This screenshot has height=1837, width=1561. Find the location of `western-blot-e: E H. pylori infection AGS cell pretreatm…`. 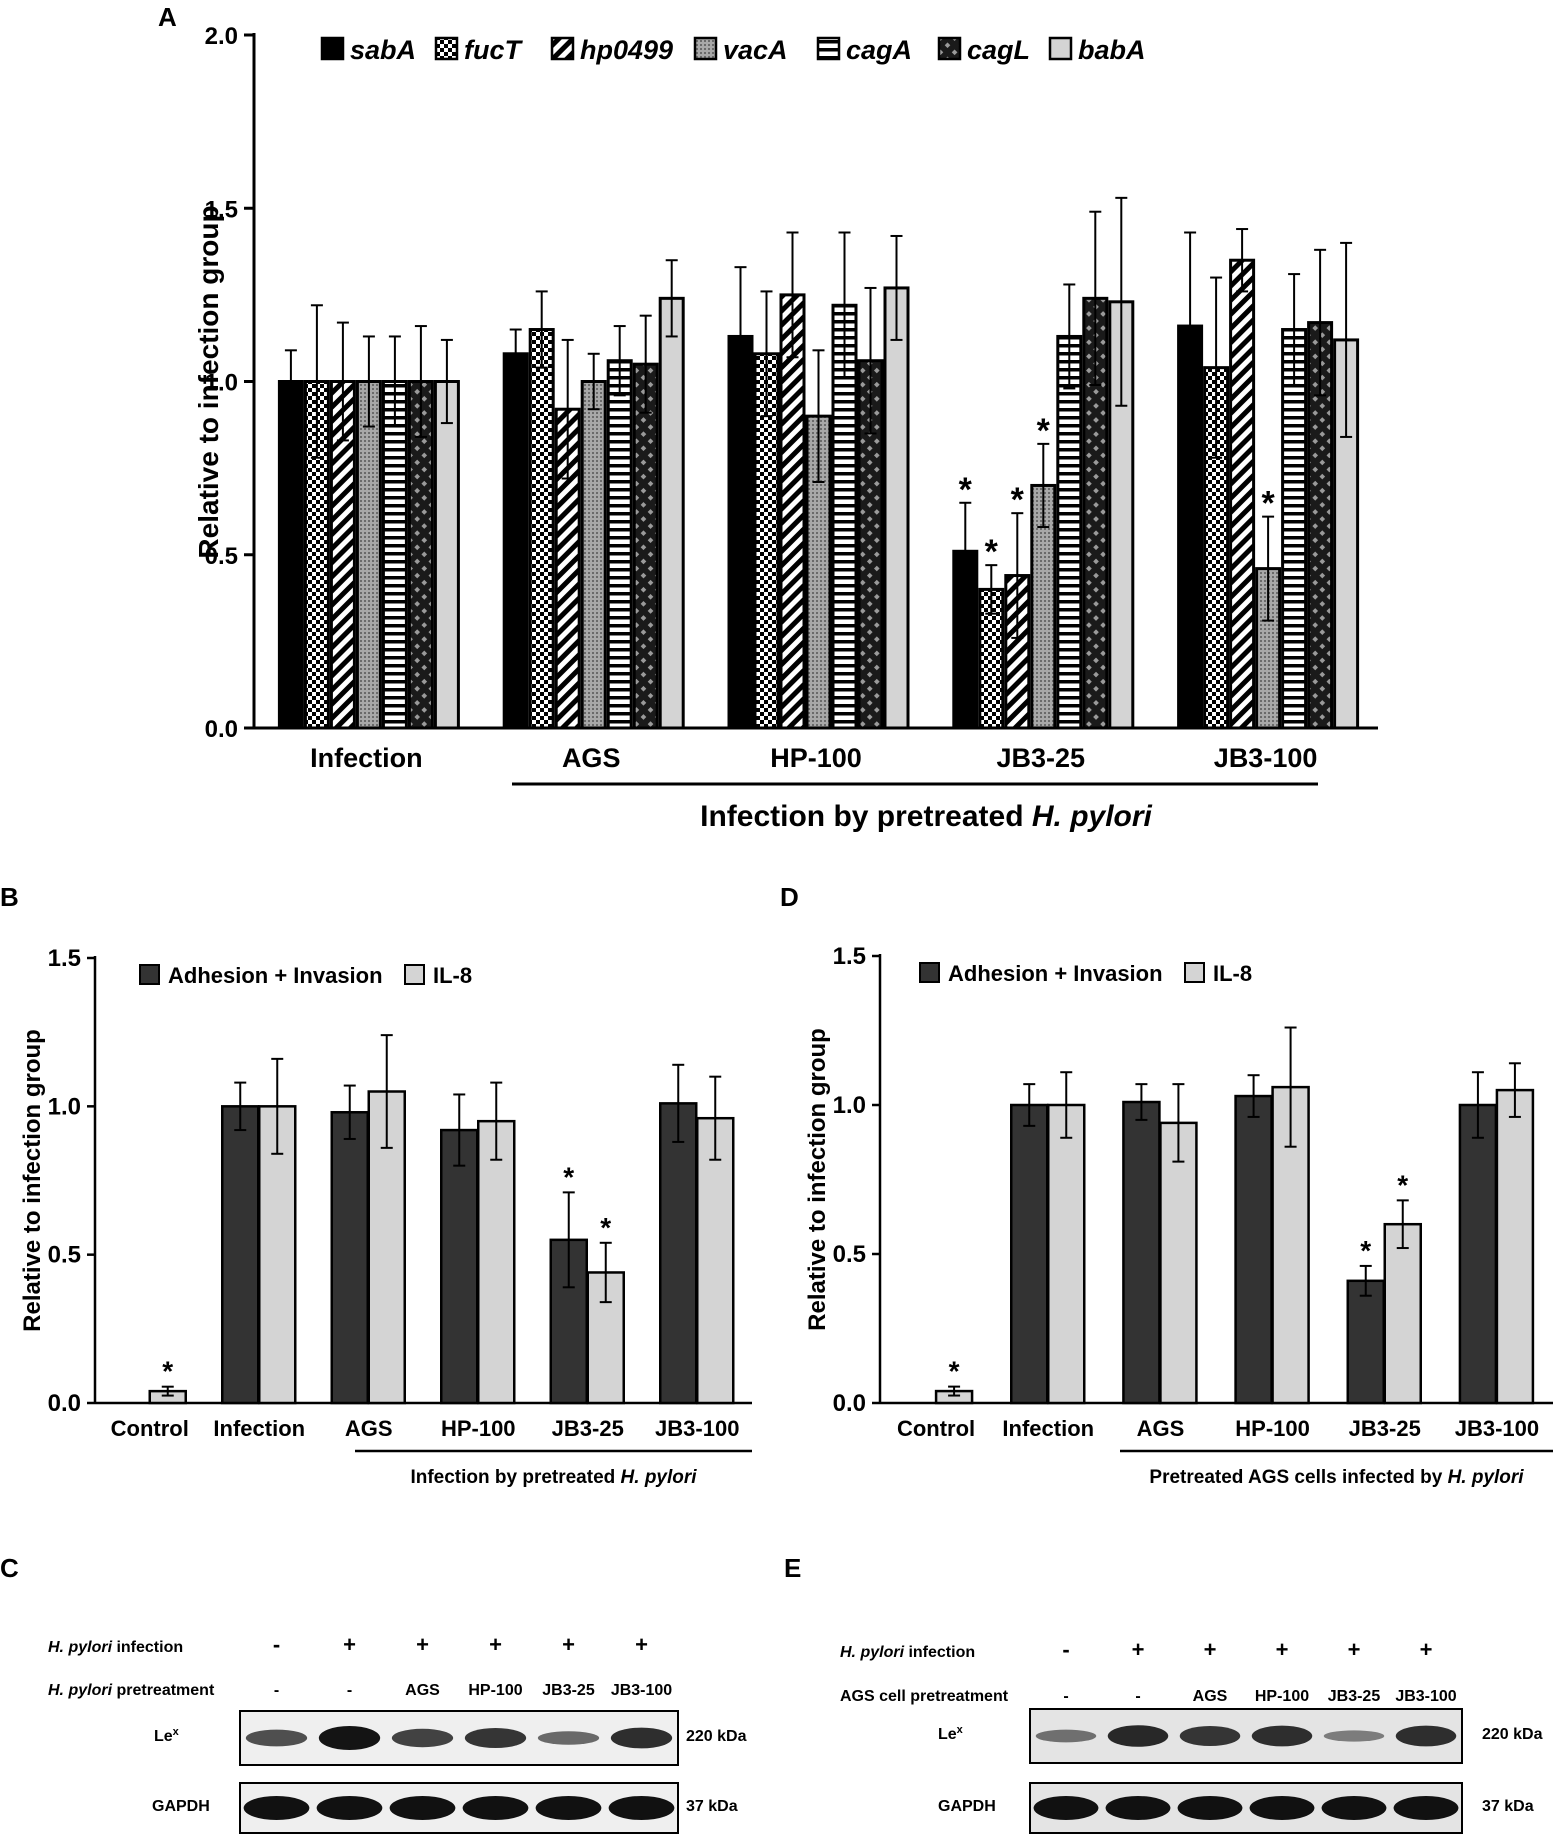

western-blot-e: E H. pylori infection AGS cell pretreatm… is located at coordinates (1163, 1693).